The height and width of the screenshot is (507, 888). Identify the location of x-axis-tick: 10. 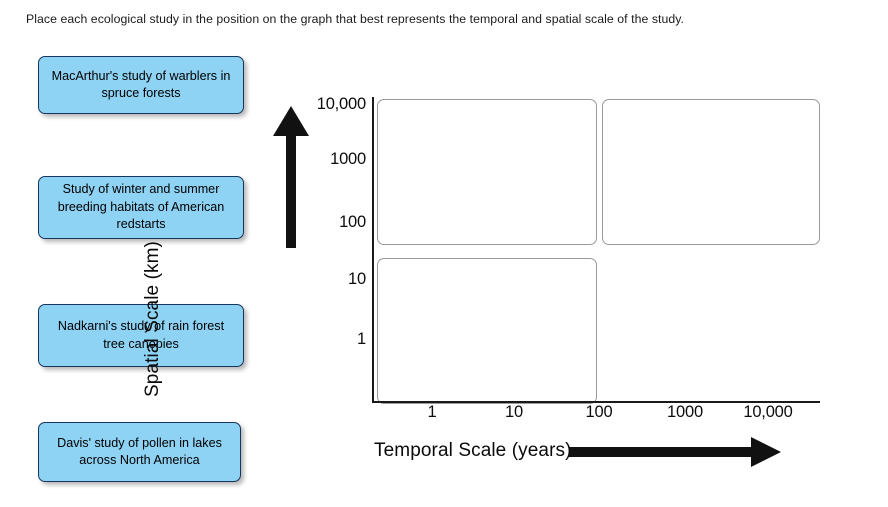
(514, 413).